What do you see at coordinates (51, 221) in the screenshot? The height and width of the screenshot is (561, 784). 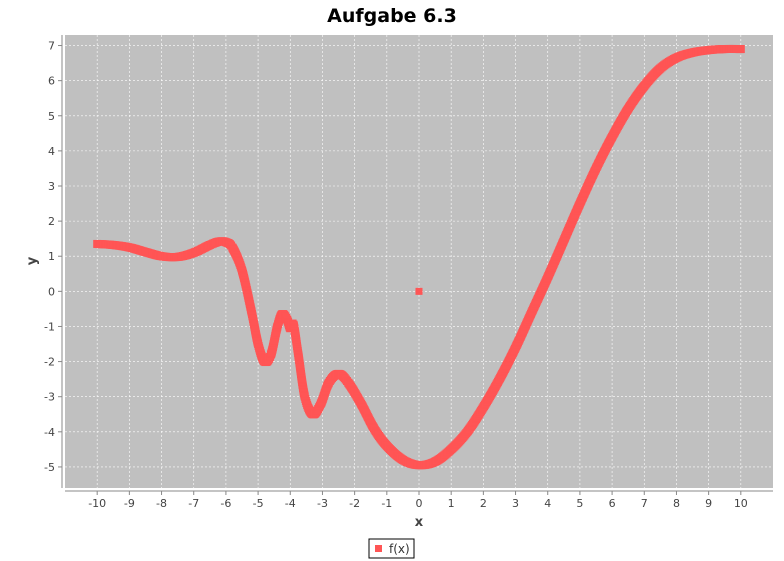 I see `y-tick-label: 2` at bounding box center [51, 221].